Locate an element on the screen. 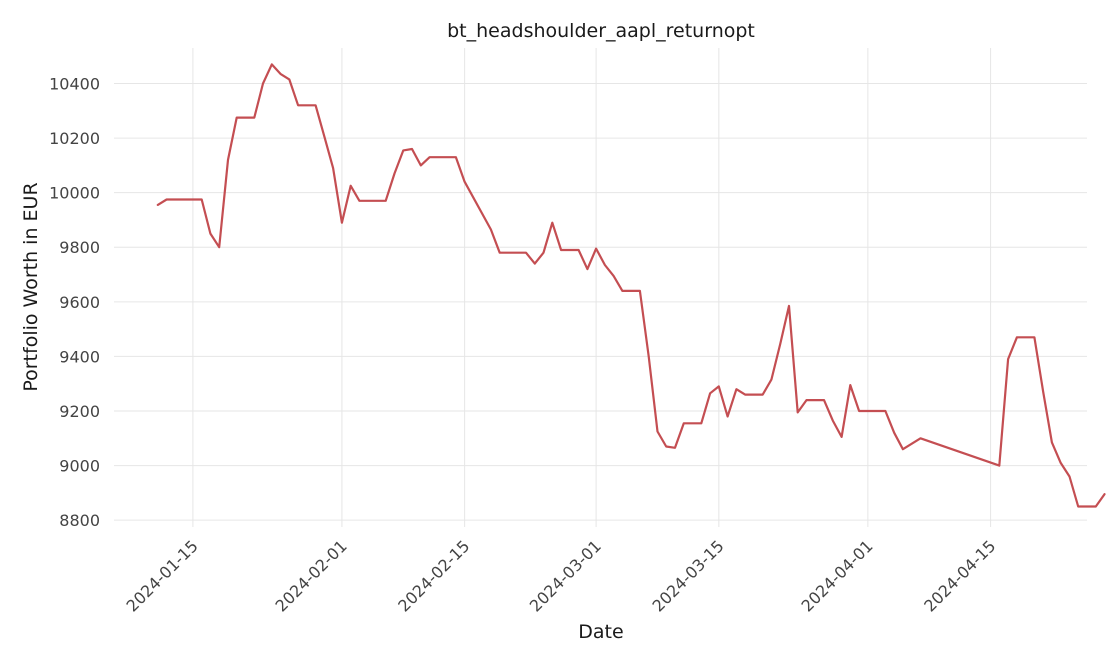 Image resolution: width=1110 pixels, height=666 pixels. y-axis-ticks: 8800 9000 9200 9400 9600 9800 10000 10200 10400 is located at coordinates (74, 302).